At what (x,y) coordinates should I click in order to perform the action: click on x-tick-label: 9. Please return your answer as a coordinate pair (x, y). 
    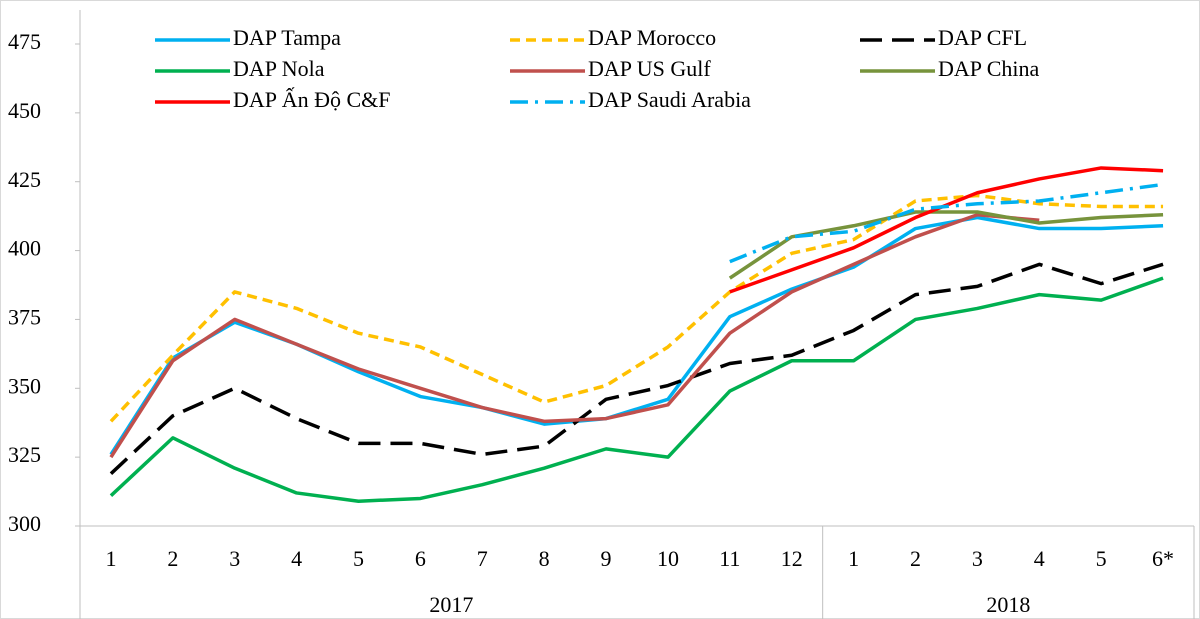
    Looking at the image, I should click on (606, 558).